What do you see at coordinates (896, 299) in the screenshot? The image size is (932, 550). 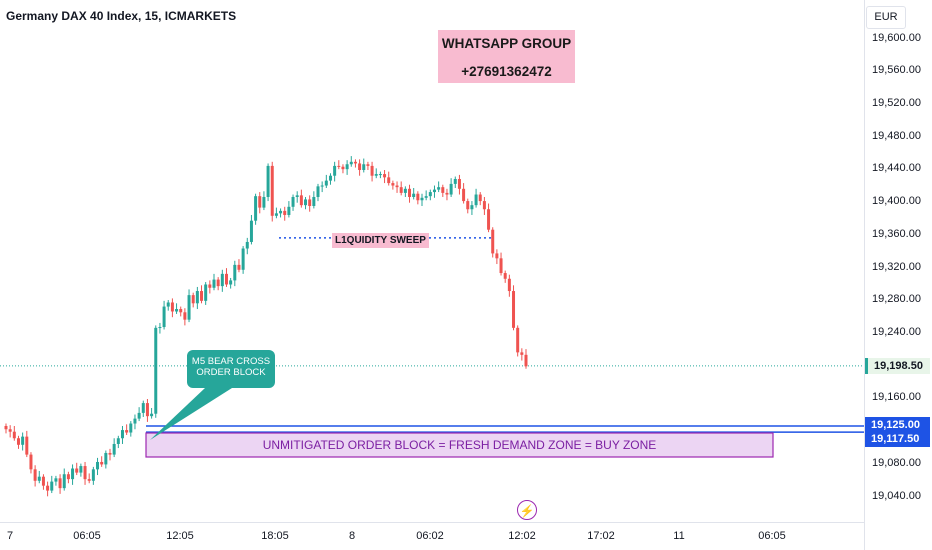 I see `price-tick-label: 19,280.00` at bounding box center [896, 299].